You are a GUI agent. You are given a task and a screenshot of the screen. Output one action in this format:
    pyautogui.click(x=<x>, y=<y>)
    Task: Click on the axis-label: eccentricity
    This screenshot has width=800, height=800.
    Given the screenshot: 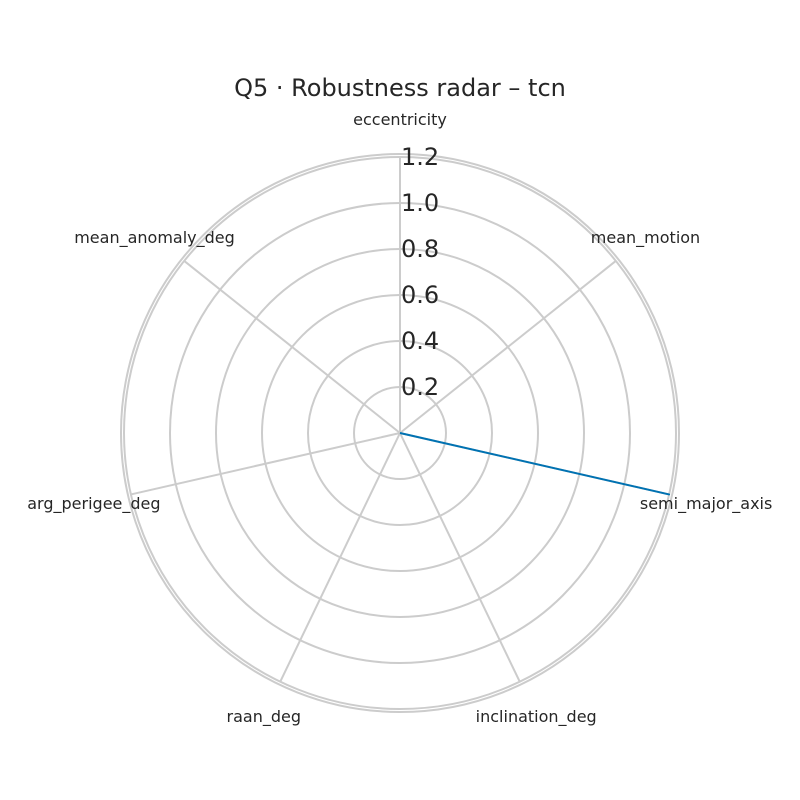 What is the action you would take?
    pyautogui.click(x=400, y=119)
    